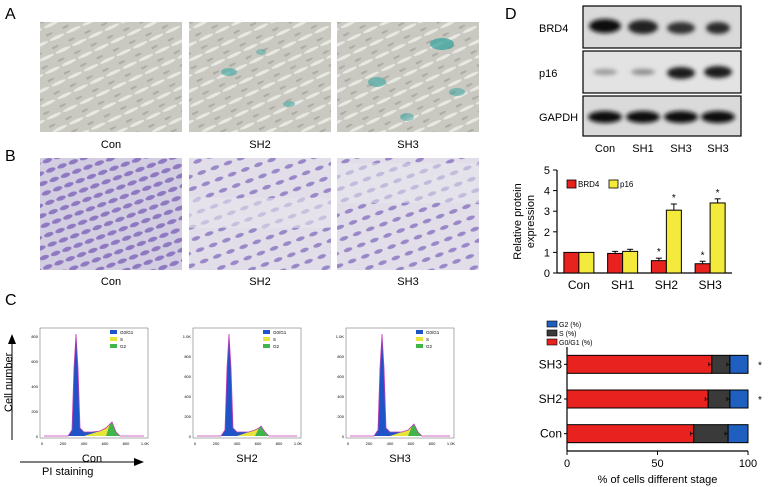 This screenshot has height=487, width=768. I want to click on panel-label-c: C, so click(11, 300).